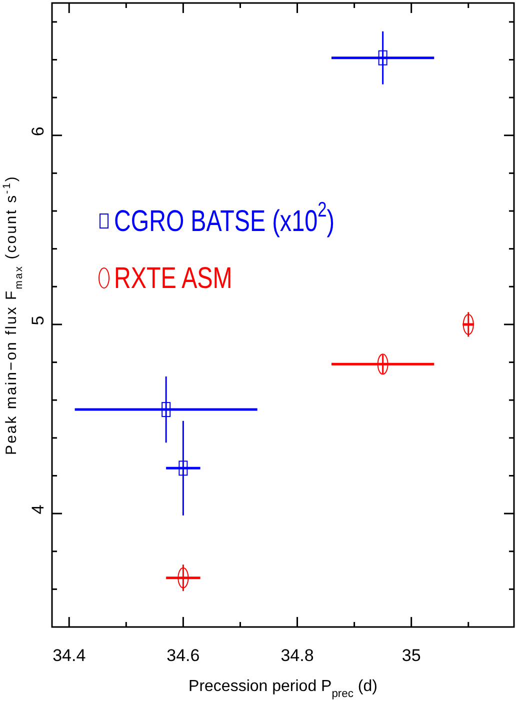 This screenshot has width=516, height=707. What do you see at coordinates (38, 131) in the screenshot?
I see `y-tick-label: 6` at bounding box center [38, 131].